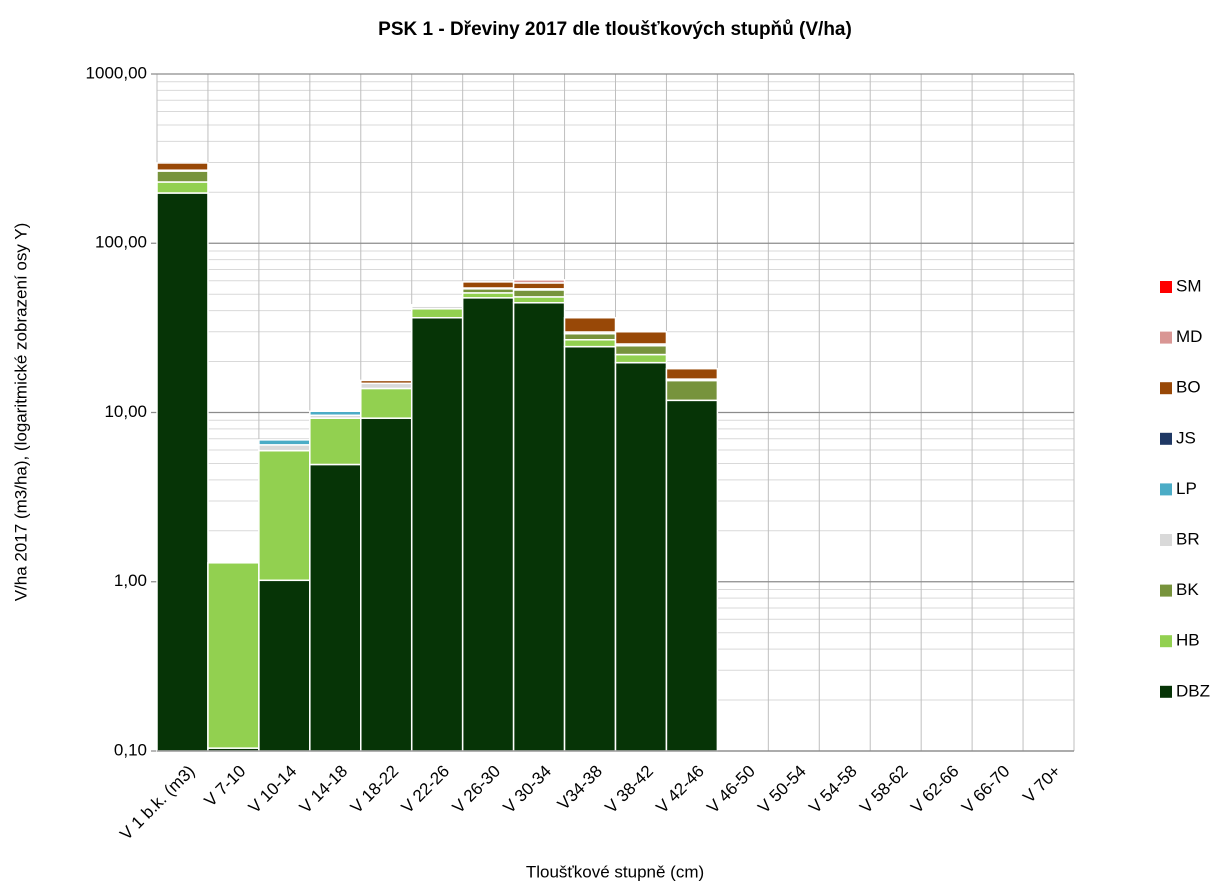 This screenshot has width=1229, height=894. What do you see at coordinates (935, 790) in the screenshot?
I see `x-tick-label: V 62-66` at bounding box center [935, 790].